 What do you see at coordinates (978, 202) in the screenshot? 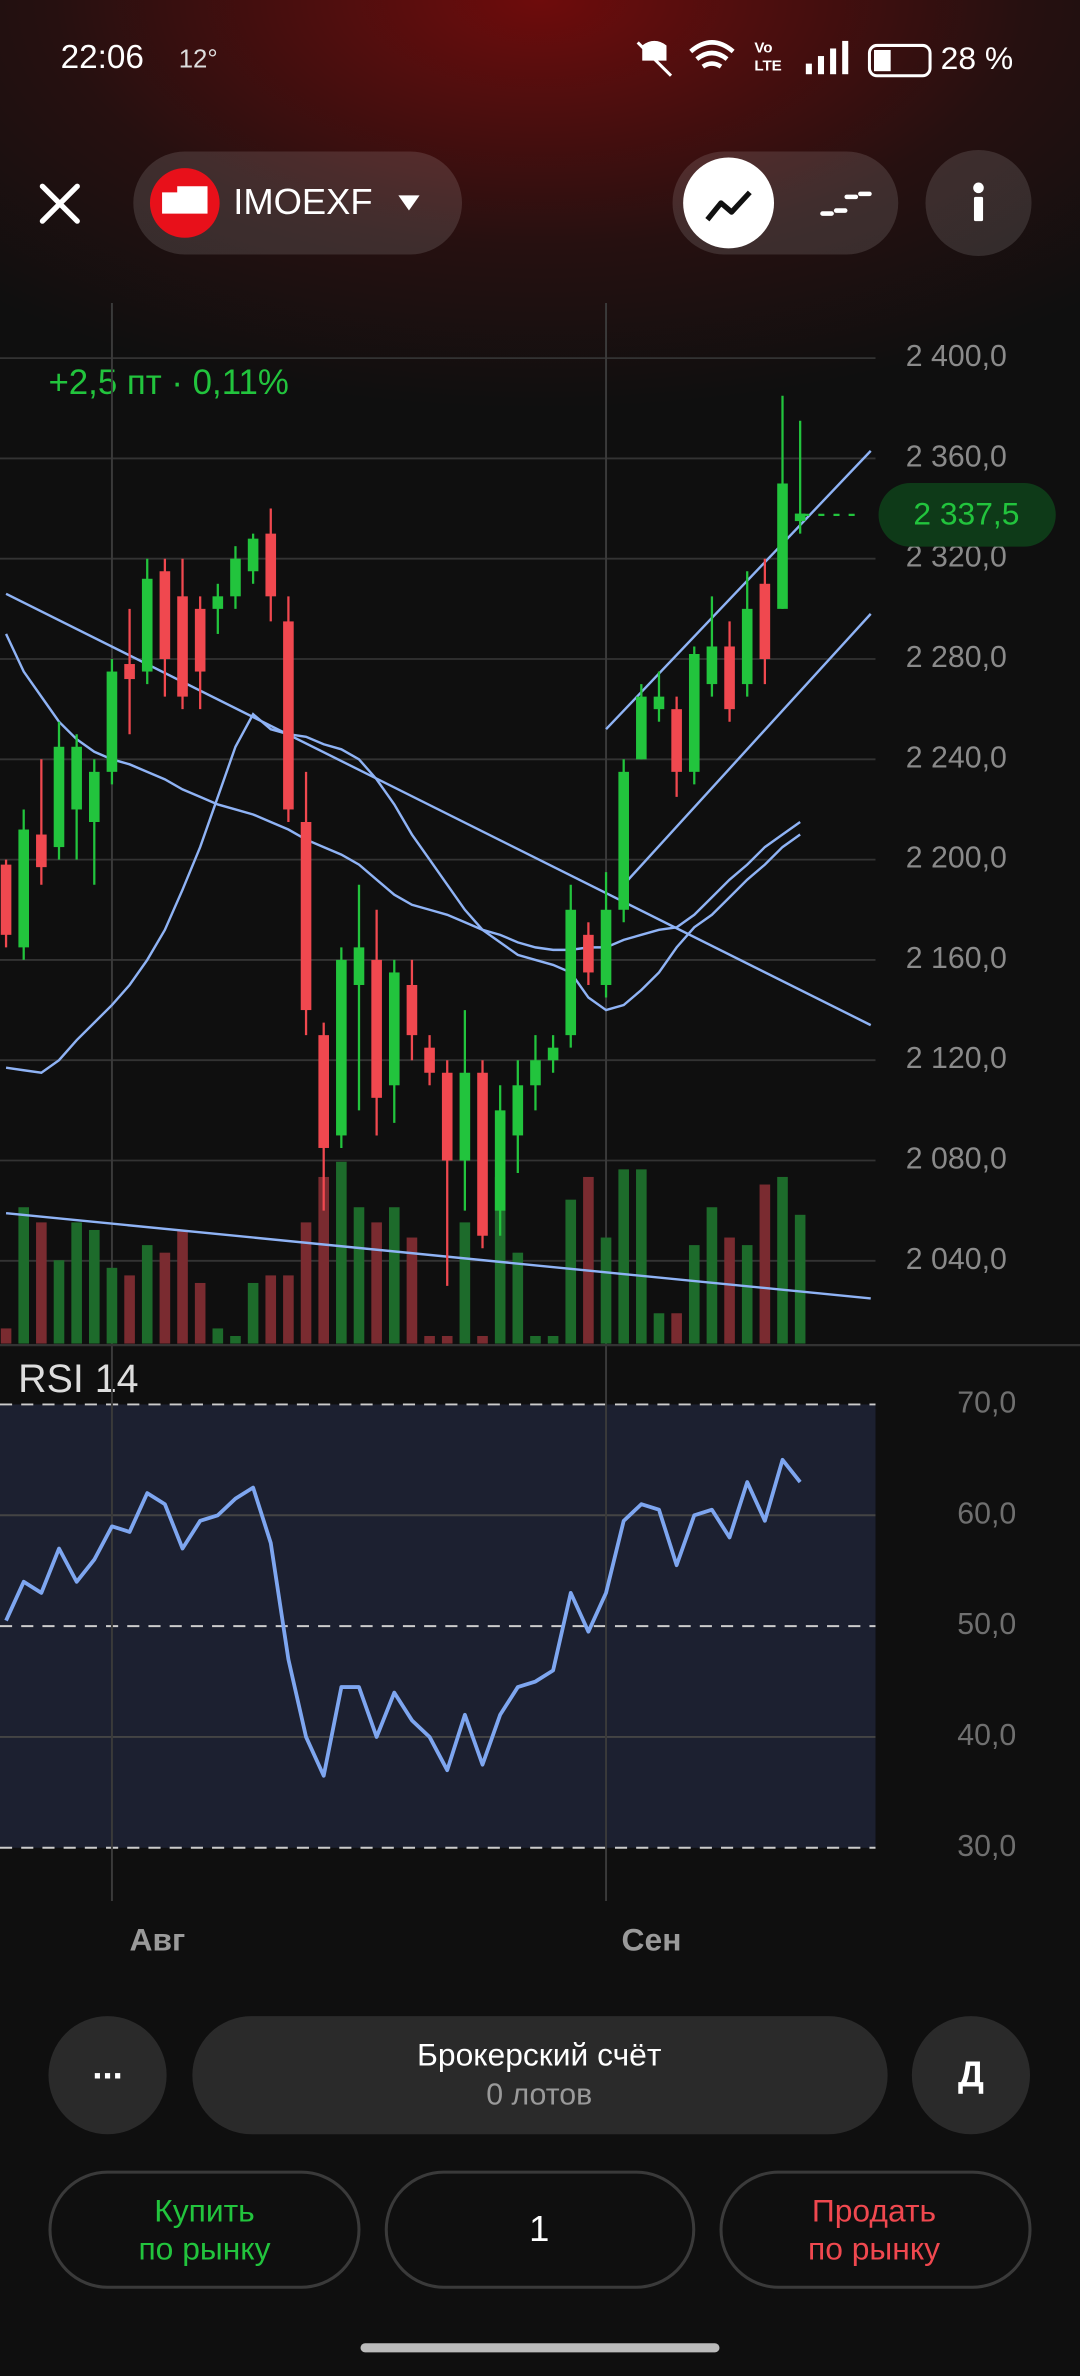
I see `info-icon` at bounding box center [978, 202].